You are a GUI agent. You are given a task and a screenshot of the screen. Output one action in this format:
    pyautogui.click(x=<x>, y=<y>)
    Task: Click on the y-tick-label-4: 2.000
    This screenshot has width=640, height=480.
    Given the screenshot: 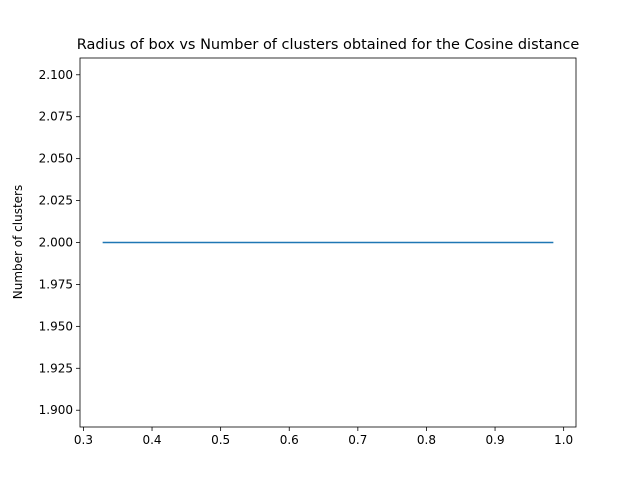 What is the action you would take?
    pyautogui.click(x=56, y=243)
    